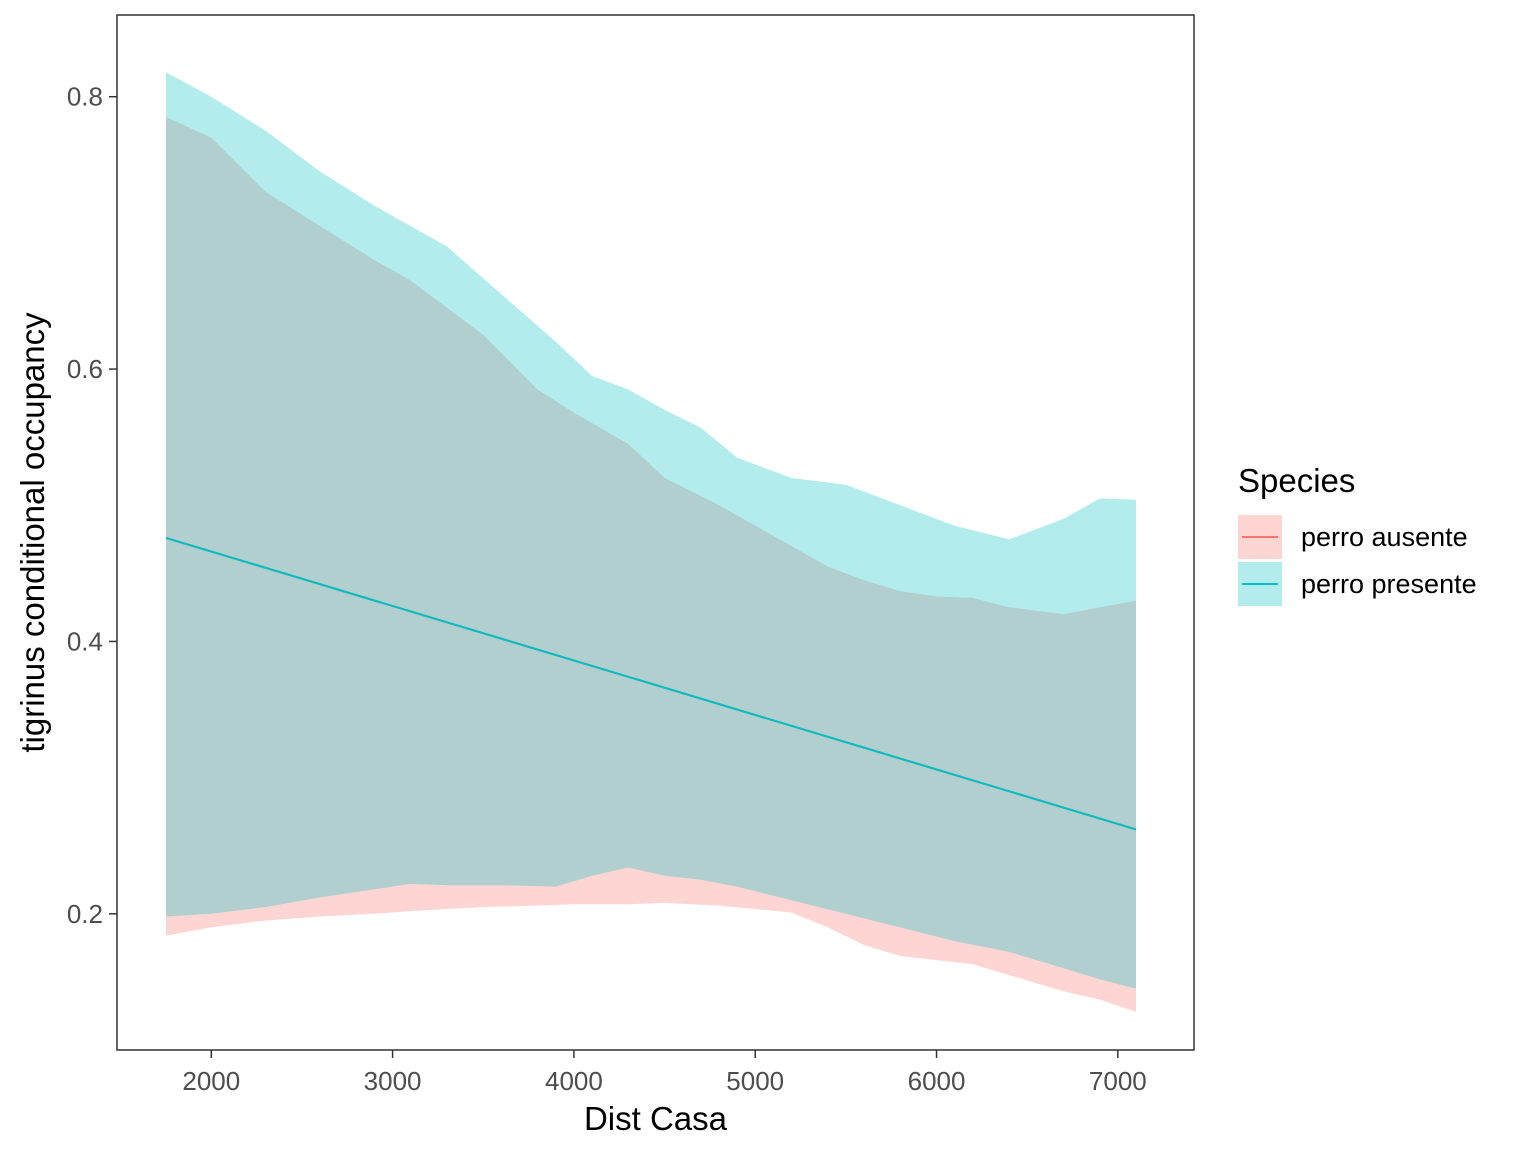 The height and width of the screenshot is (1152, 1536). I want to click on y-tick-label: 0.8, so click(85, 97).